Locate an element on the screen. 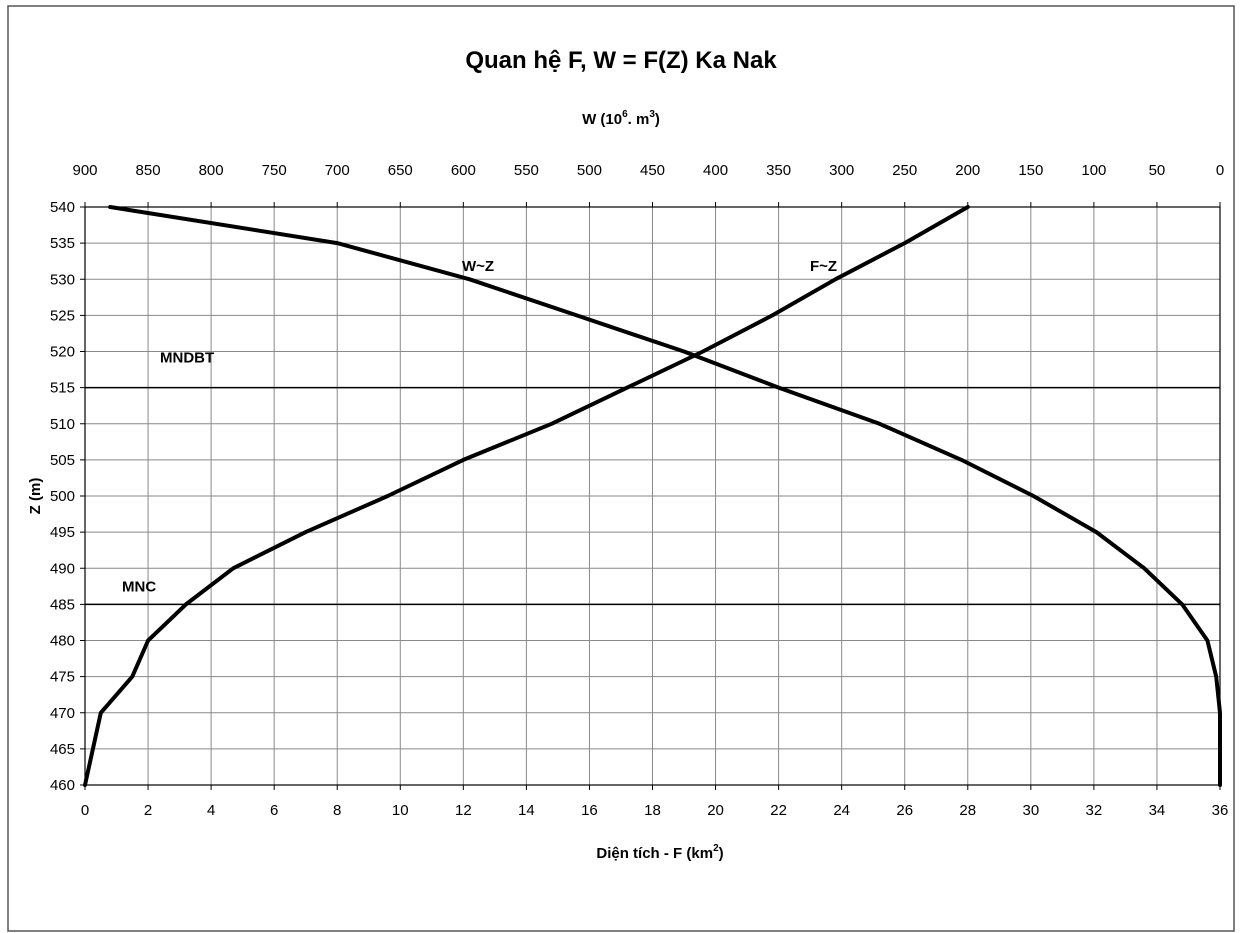  bottom-tick-label: 26 is located at coordinates (904, 810).